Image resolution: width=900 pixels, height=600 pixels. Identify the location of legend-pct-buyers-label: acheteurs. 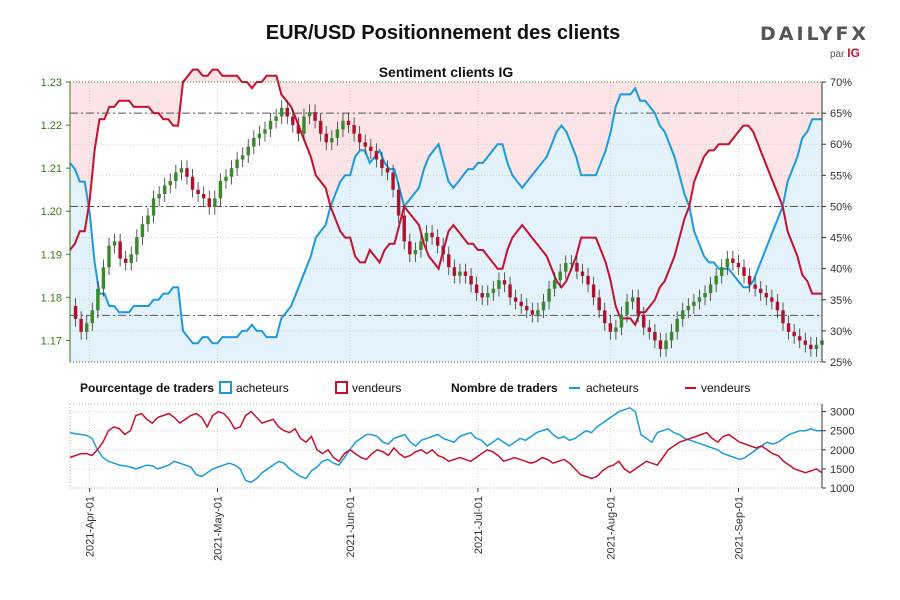
(262, 388).